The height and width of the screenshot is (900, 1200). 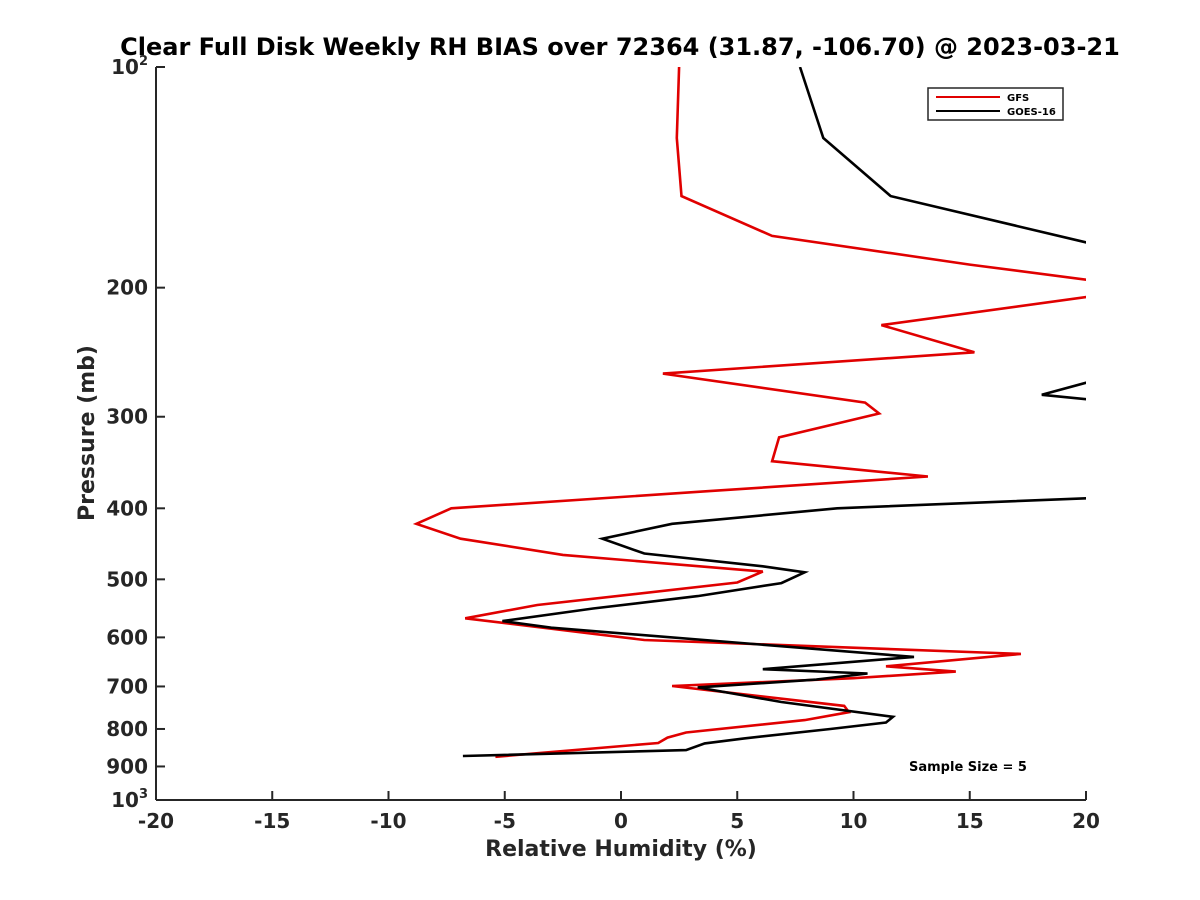 I want to click on y-tick-label: 10², so click(x=129, y=66).